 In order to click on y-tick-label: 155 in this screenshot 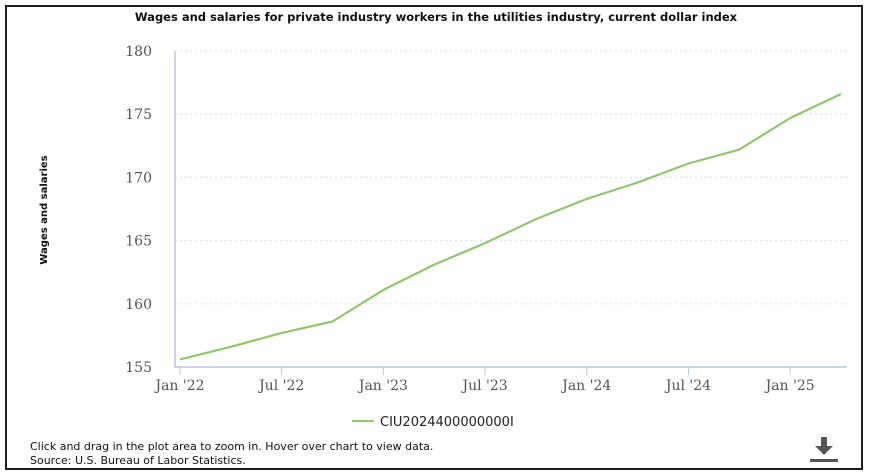, I will do `click(138, 368)`.